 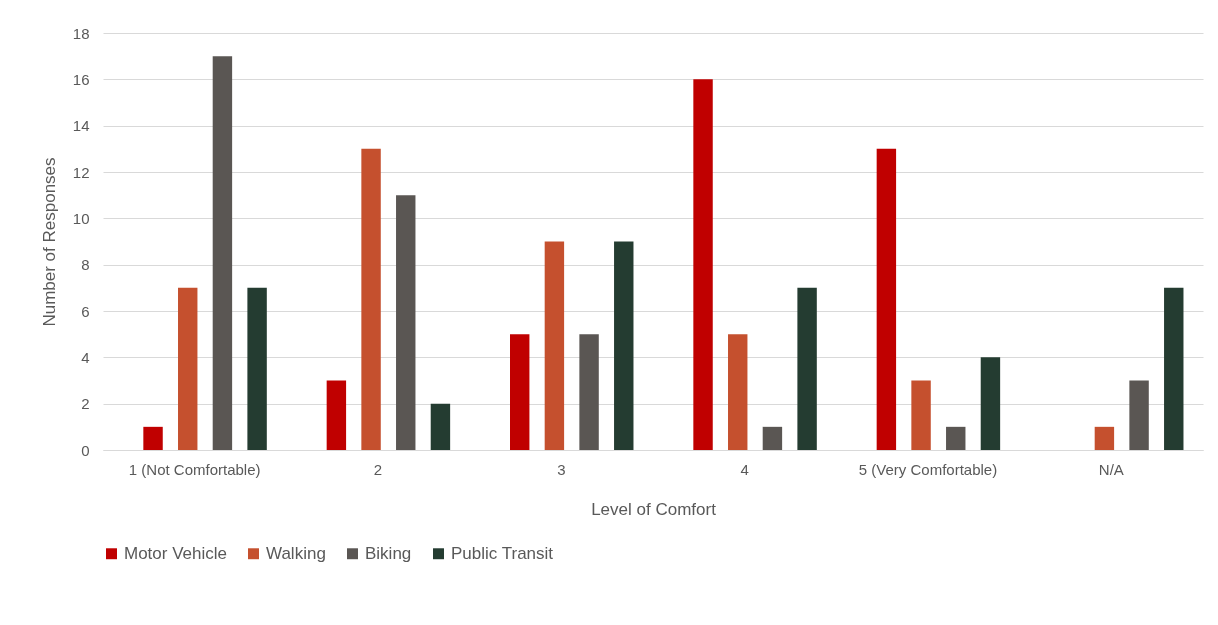 What do you see at coordinates (502, 553) in the screenshot?
I see `legend-label: Public Transit` at bounding box center [502, 553].